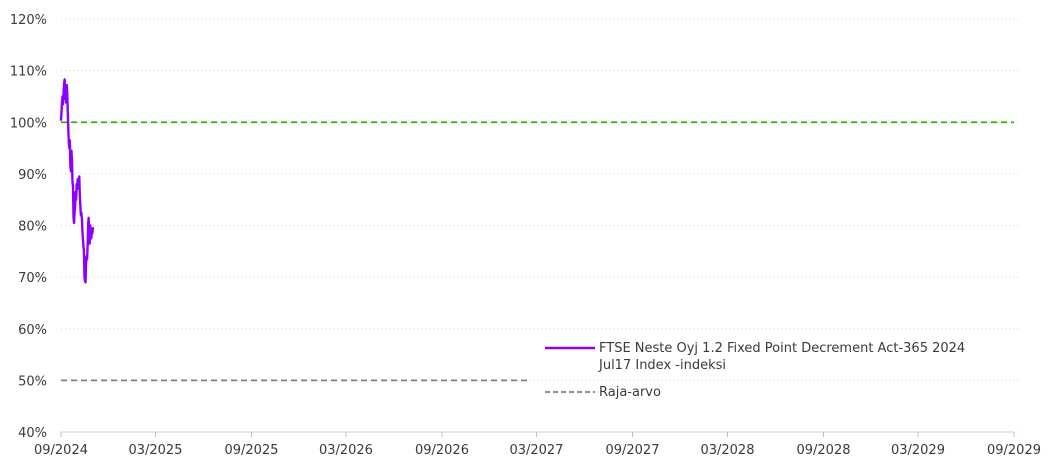 The height and width of the screenshot is (459, 1048). I want to click on series-line, so click(77, 181).